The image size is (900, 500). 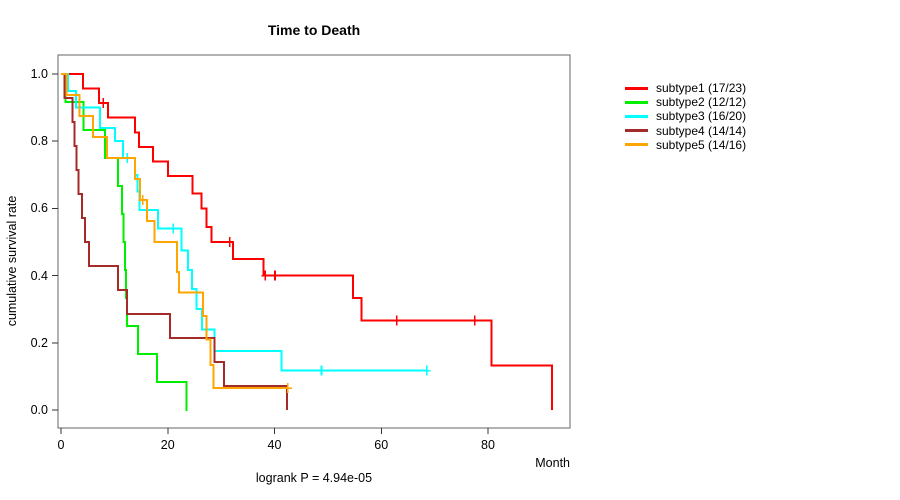 I want to click on legend-label: subtype5 (14/16), so click(x=701, y=144).